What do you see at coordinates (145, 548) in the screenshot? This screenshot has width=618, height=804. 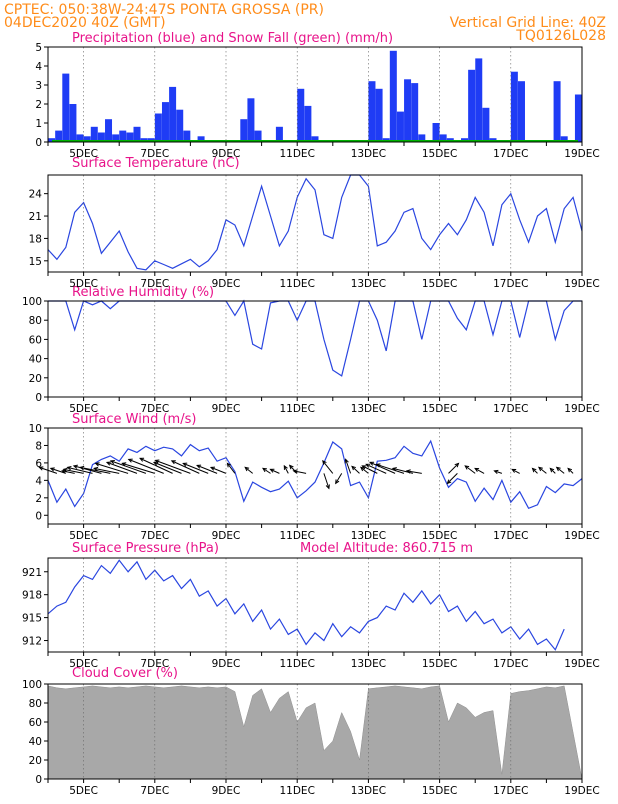 I see `pressure-title: Surface Pressure (hPa)` at bounding box center [145, 548].